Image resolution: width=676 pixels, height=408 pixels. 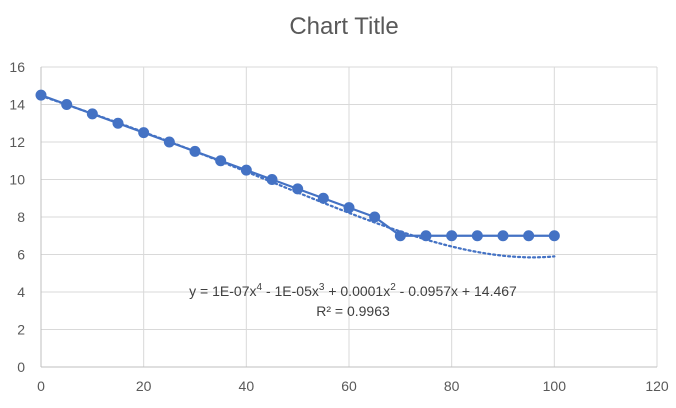 What do you see at coordinates (21, 292) in the screenshot?
I see `y-tick-label: 4` at bounding box center [21, 292].